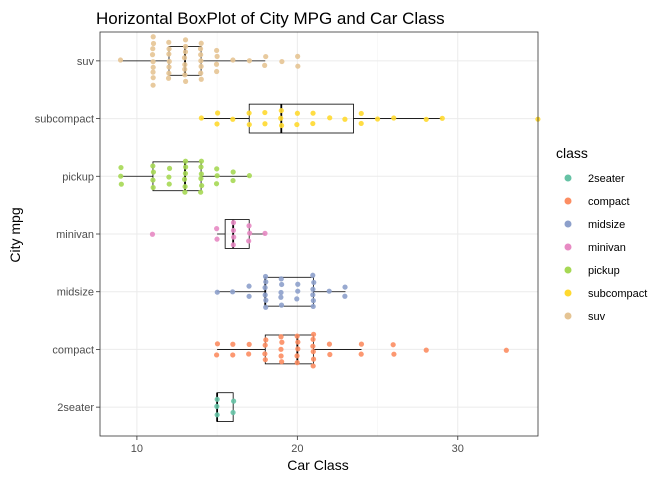 The height and width of the screenshot is (480, 672). Describe the element at coordinates (617, 294) in the screenshot. I see `legend-label-subcompact: subcompact` at that location.